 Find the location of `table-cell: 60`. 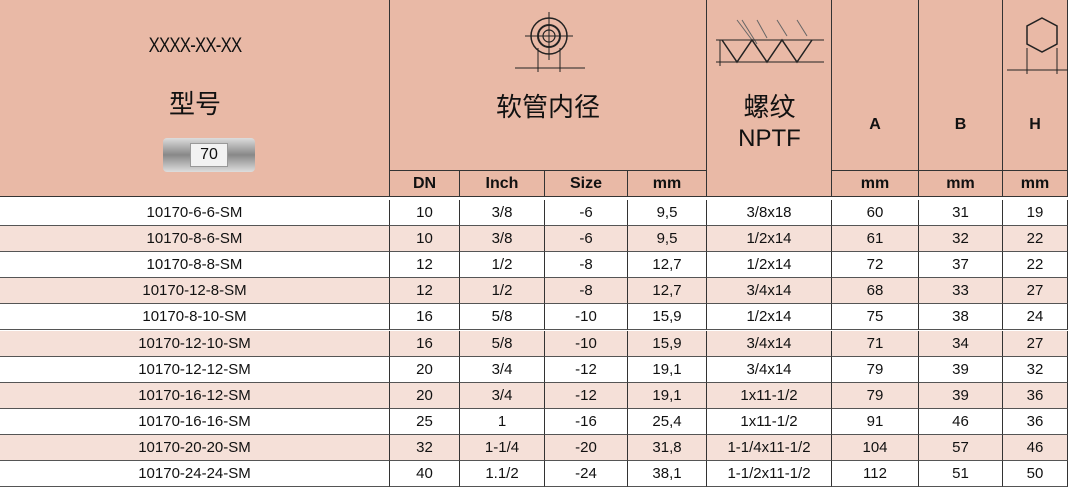

table-cell: 60 is located at coordinates (875, 213).